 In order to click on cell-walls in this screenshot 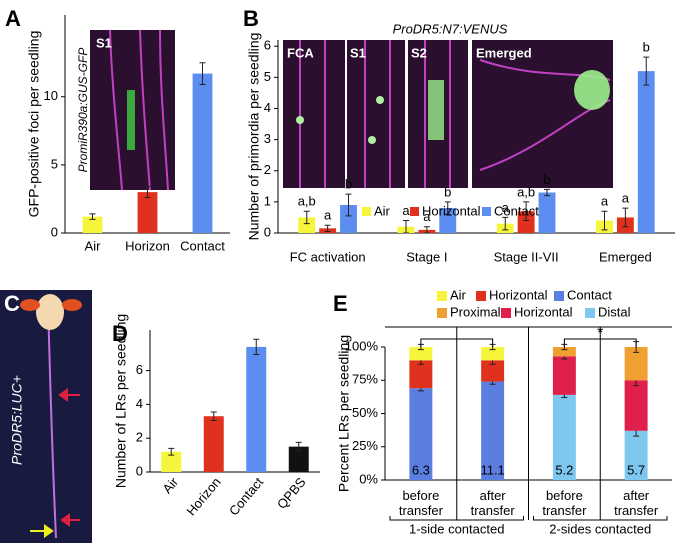, I will do `click(455, 114)`.